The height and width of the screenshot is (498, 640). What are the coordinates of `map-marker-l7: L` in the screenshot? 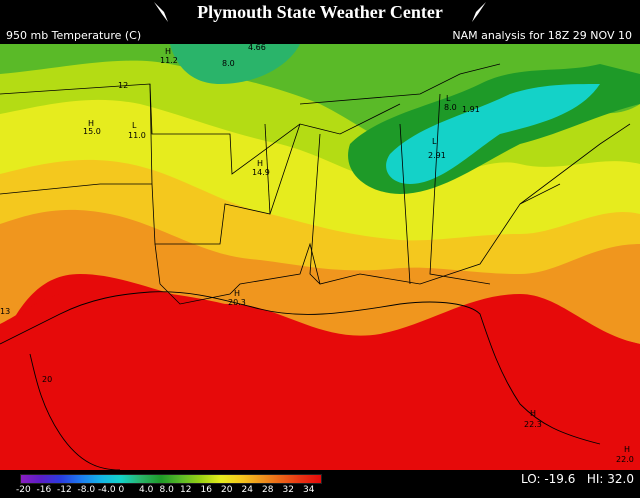 It's located at (434, 141).